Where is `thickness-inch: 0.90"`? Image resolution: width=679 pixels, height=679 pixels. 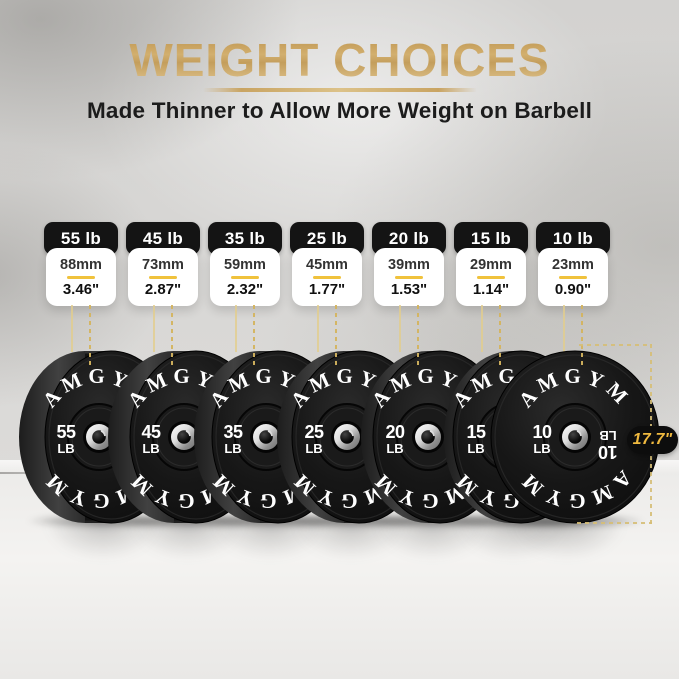 thickness-inch: 0.90" is located at coordinates (573, 289).